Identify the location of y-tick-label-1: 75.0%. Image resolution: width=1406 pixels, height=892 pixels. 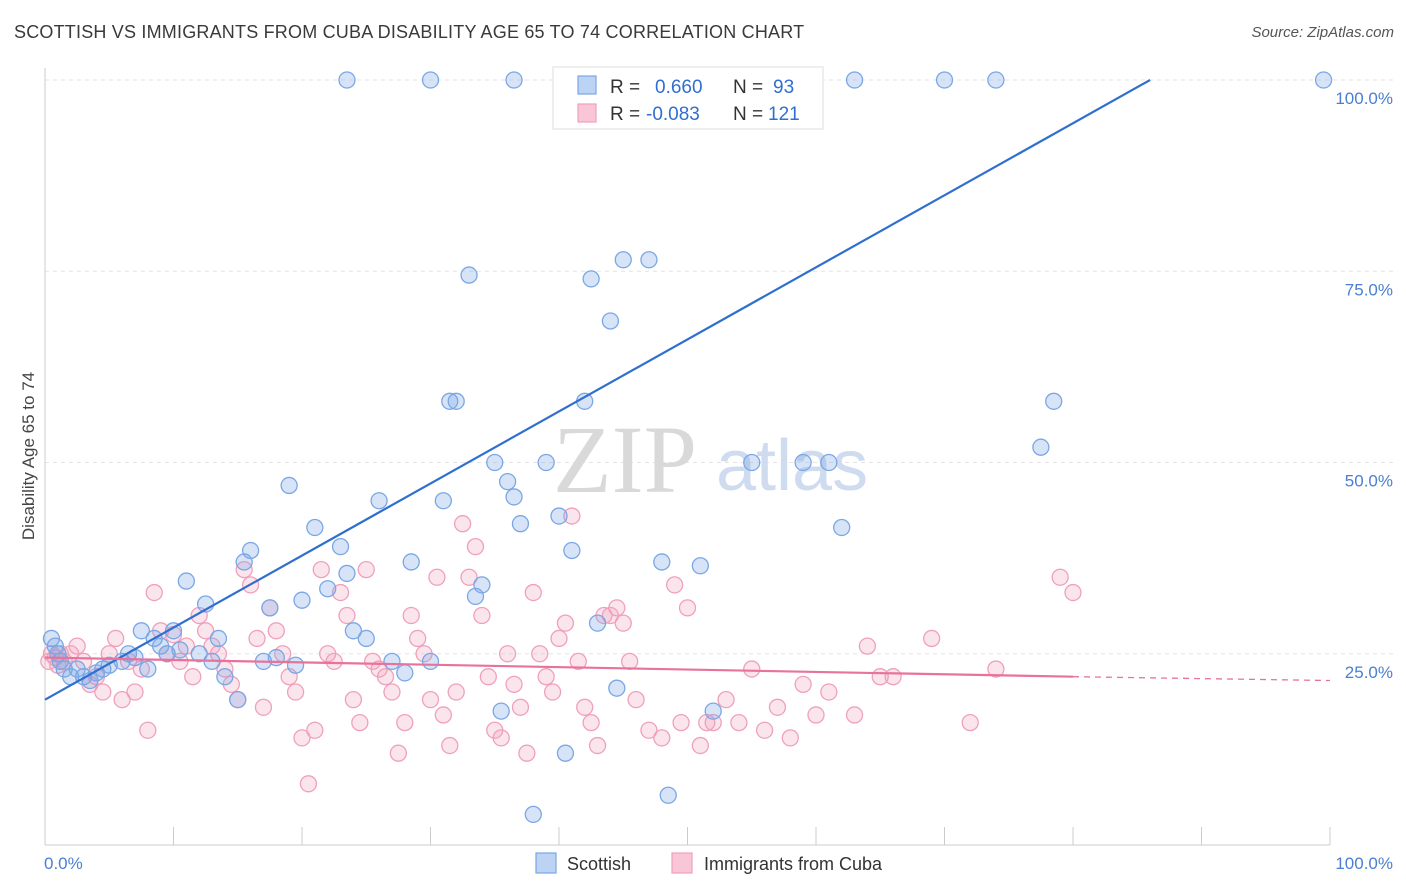
(1369, 289).